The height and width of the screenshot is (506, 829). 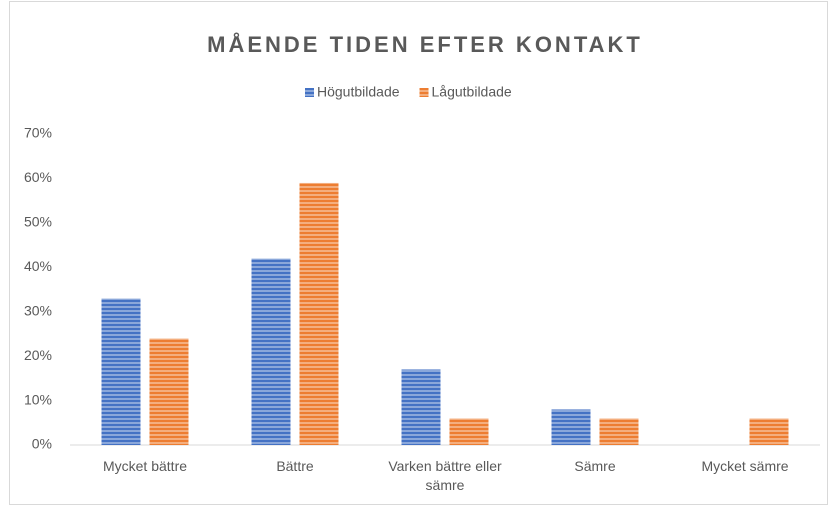 I want to click on legend-label: Lågutbildade, so click(x=472, y=92).